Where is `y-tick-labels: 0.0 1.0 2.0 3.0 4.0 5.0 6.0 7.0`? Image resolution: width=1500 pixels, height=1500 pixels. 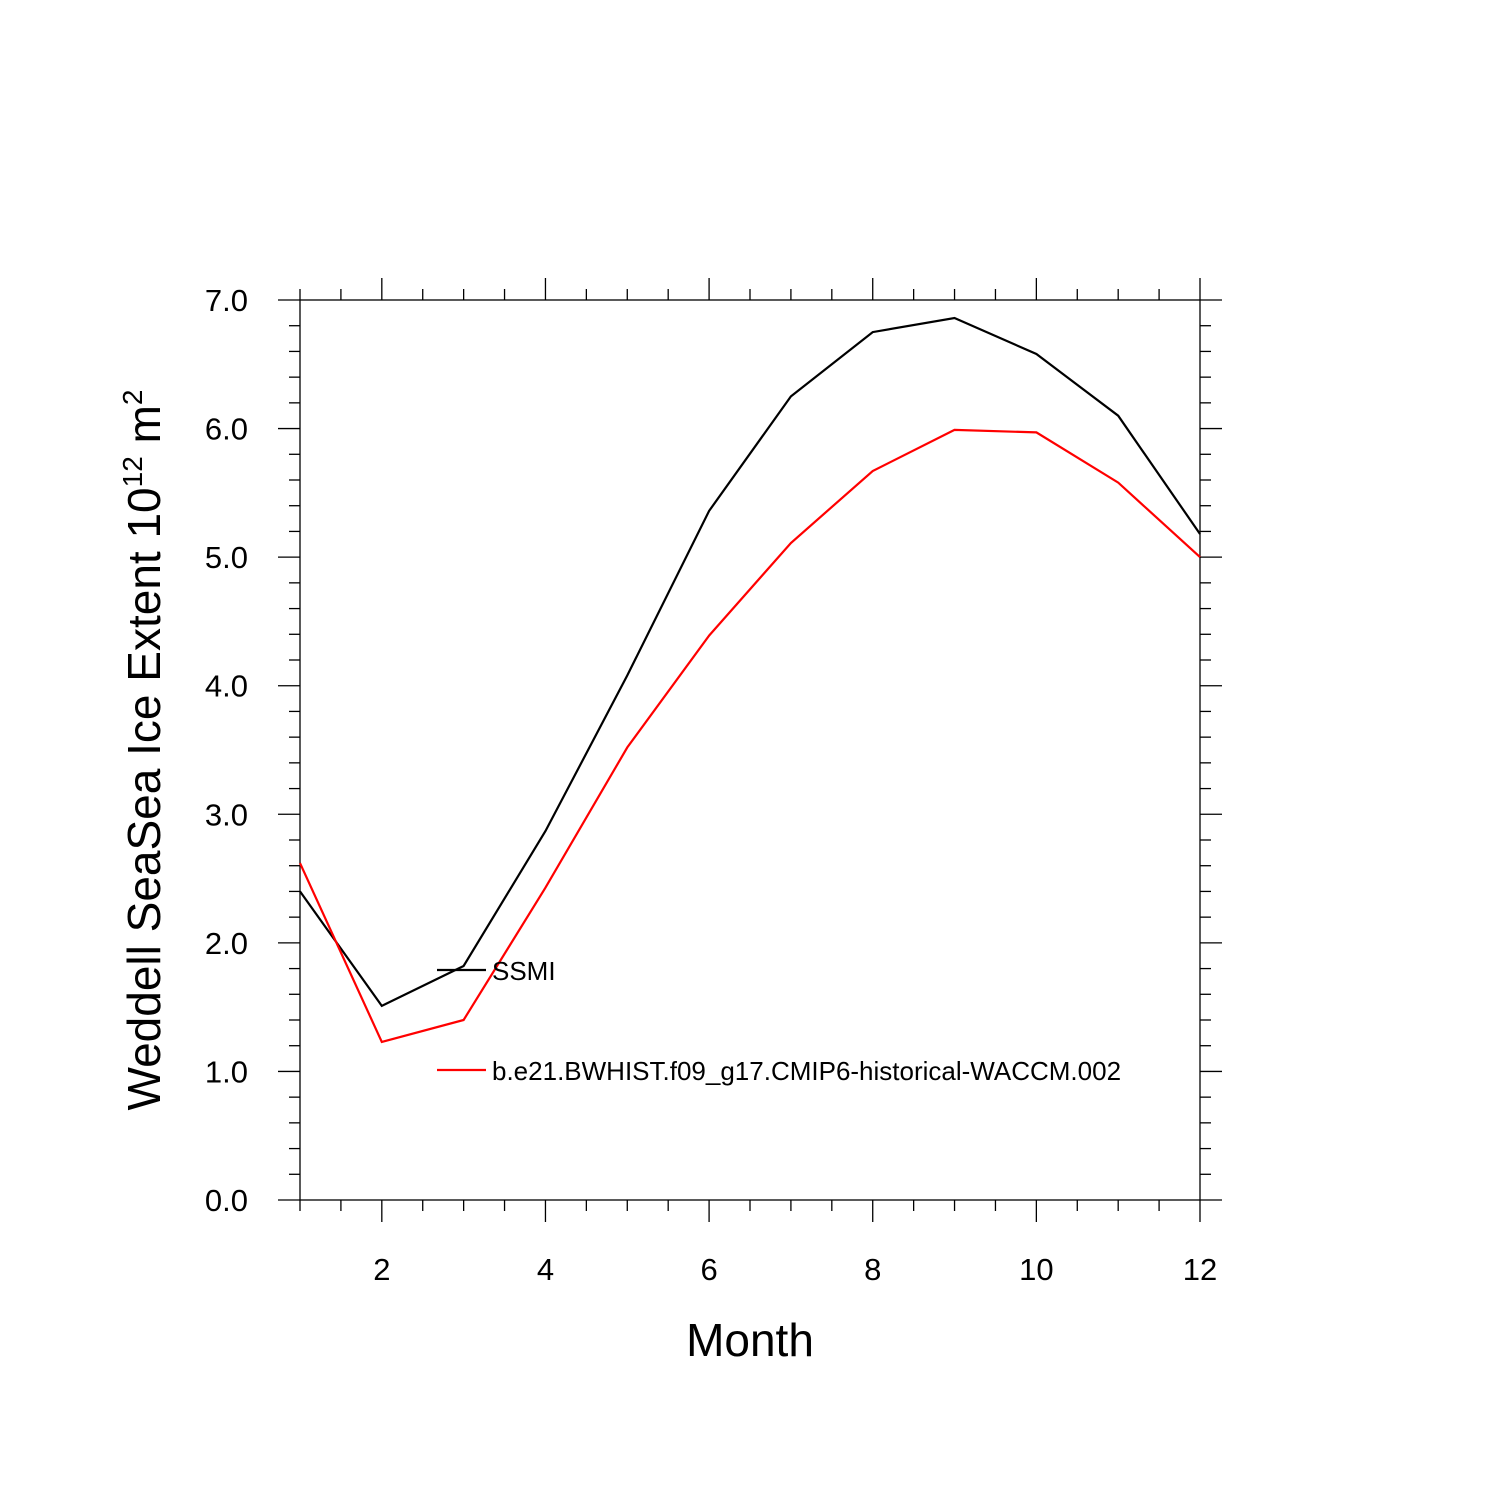
y-tick-labels: 0.0 1.0 2.0 3.0 4.0 5.0 6.0 7.0 is located at coordinates (226, 750).